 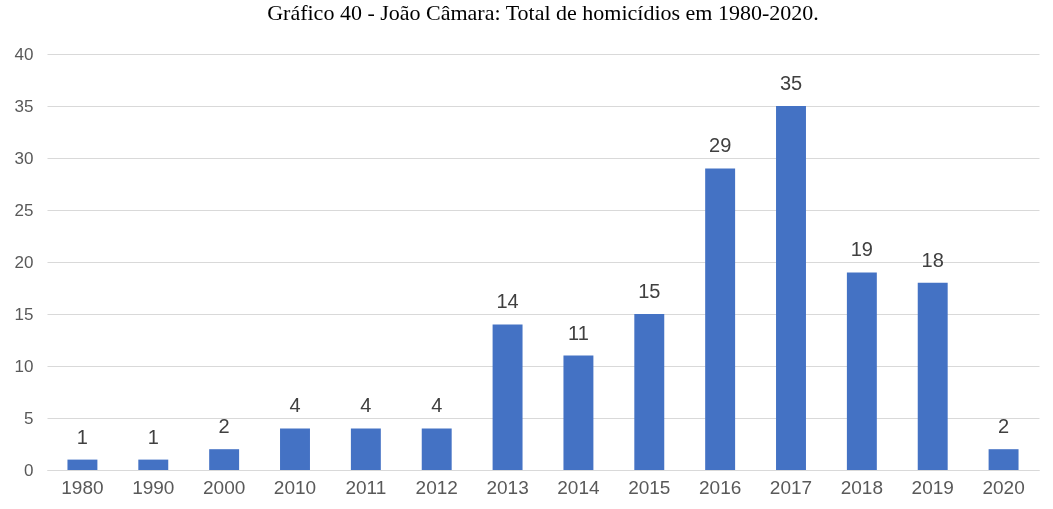 I want to click on y-tick-label: 5, so click(x=29, y=418).